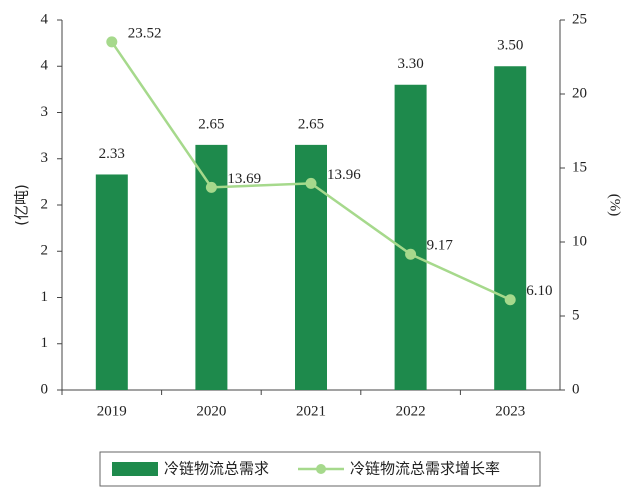 The width and height of the screenshot is (636, 500). I want to click on line-value-label: 9.17, so click(440, 246).